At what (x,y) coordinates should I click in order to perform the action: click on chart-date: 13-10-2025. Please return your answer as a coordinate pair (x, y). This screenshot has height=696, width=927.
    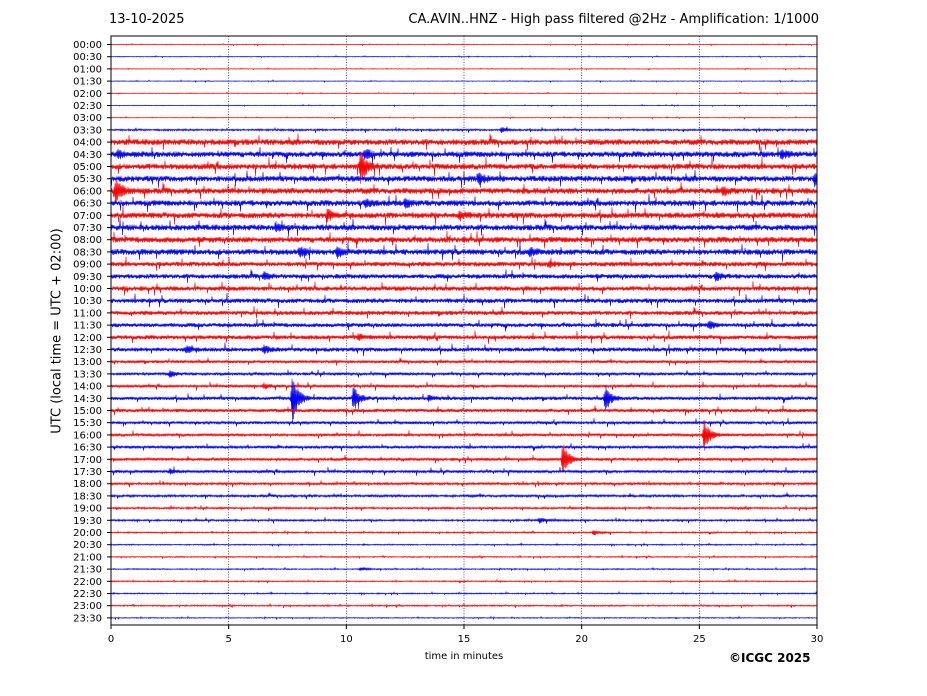
    Looking at the image, I should click on (147, 19).